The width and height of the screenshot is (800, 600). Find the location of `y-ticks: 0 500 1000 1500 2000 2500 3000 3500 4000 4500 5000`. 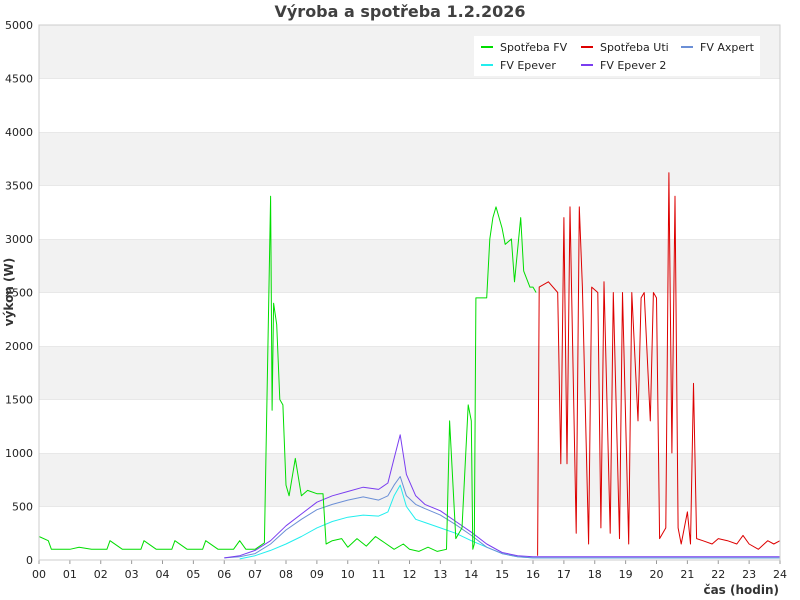

y-ticks: 0 500 1000 1500 2000 2500 3000 3500 4000 4500 5000 is located at coordinates (19, 293).